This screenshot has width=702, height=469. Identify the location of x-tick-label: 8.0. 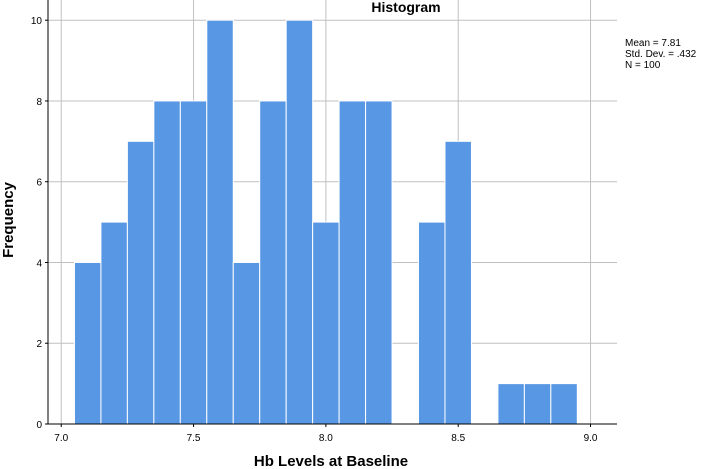
(326, 438).